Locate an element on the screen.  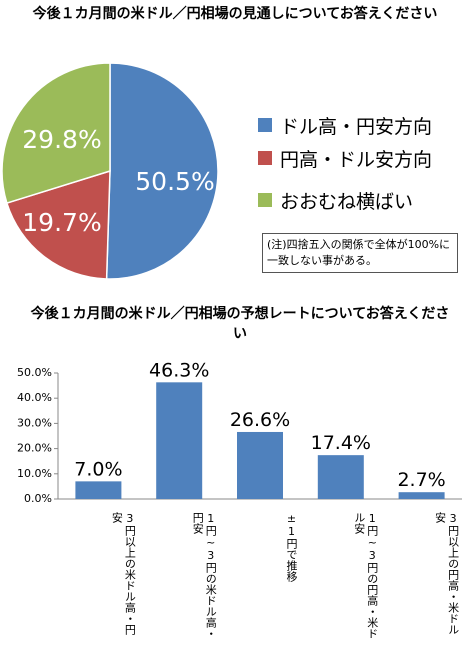
footnote: (注)四捨五入の関係で全体が100%に一致しない事がある。 is located at coordinates (360, 253).